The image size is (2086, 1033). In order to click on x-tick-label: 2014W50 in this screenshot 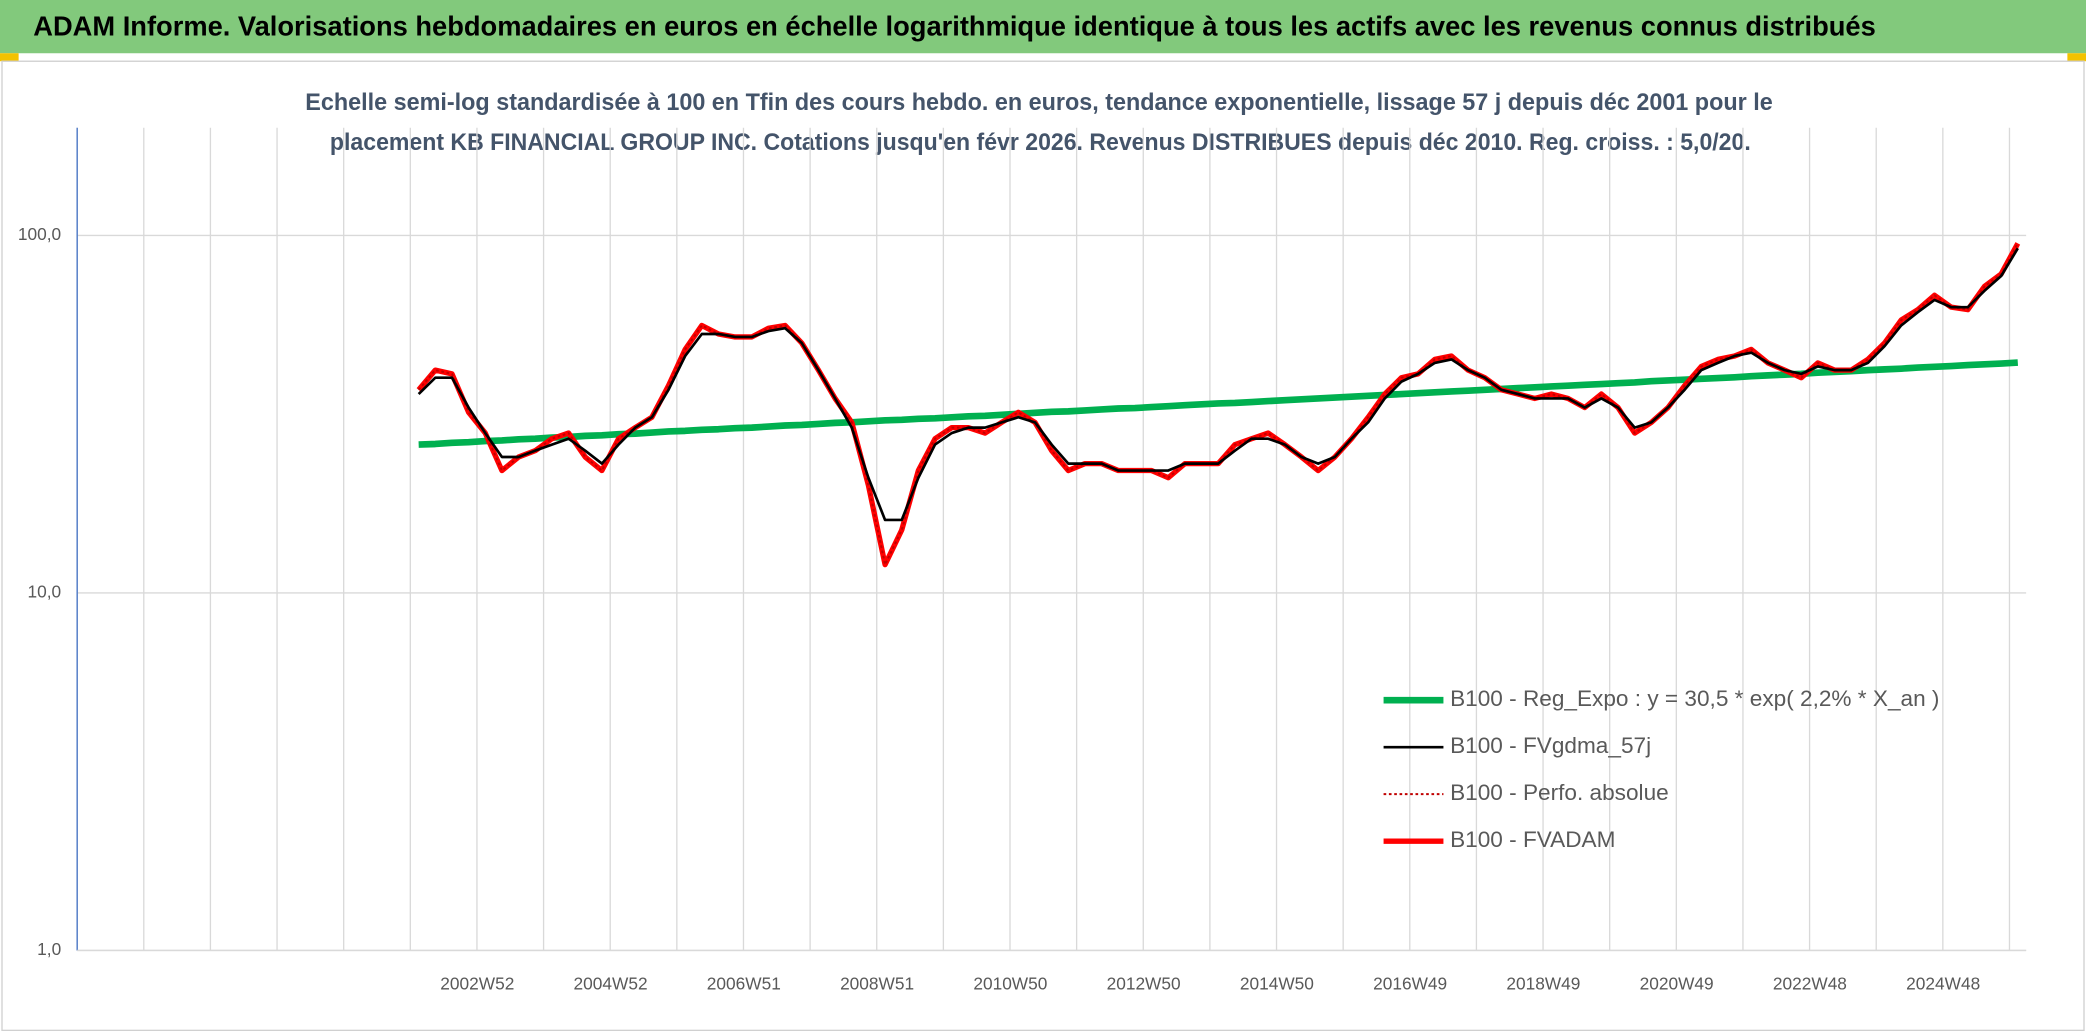, I will do `click(1277, 984)`.